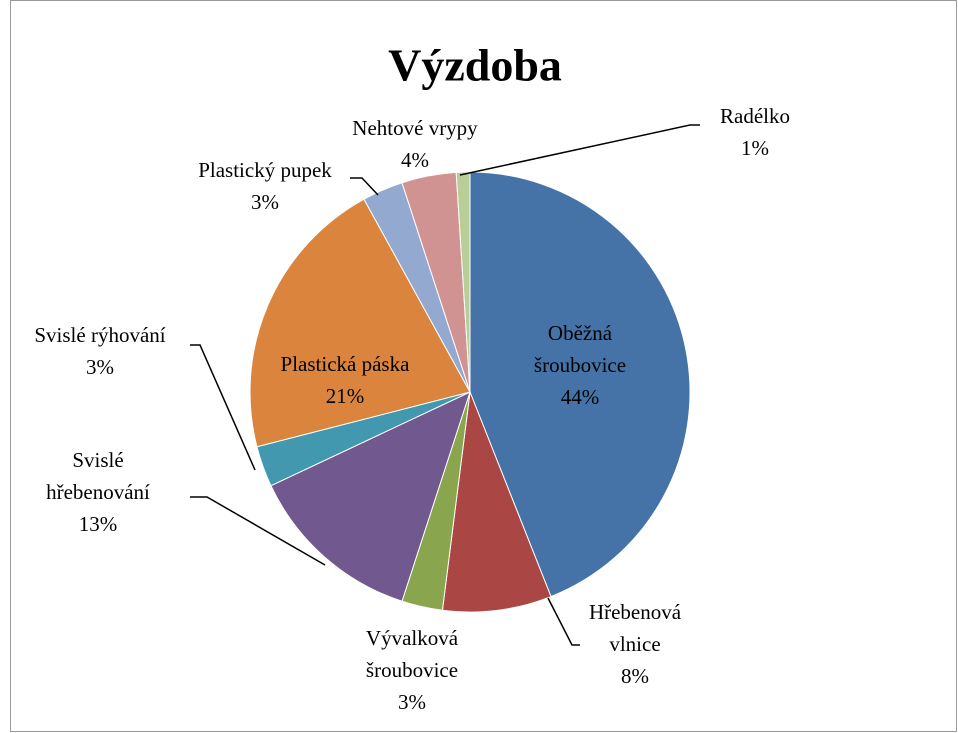 This screenshot has height=733, width=958. Describe the element at coordinates (475, 65) in the screenshot. I see `chart-title: Výzdoba` at that location.